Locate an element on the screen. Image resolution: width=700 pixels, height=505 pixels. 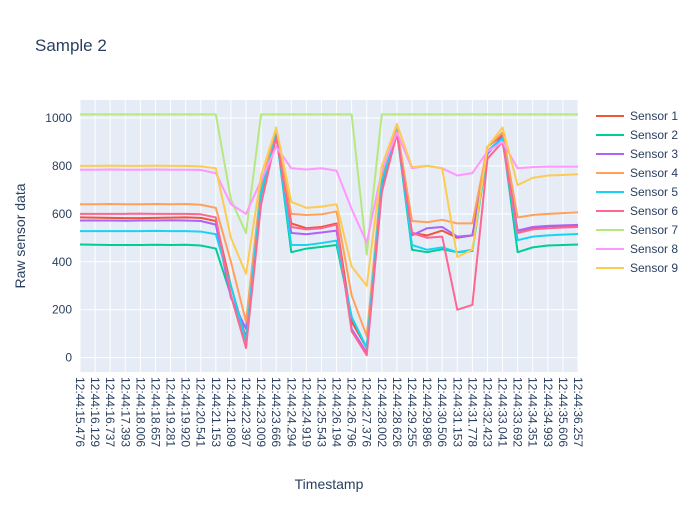
legend-item: Sensor 5 is located at coordinates (637, 192).